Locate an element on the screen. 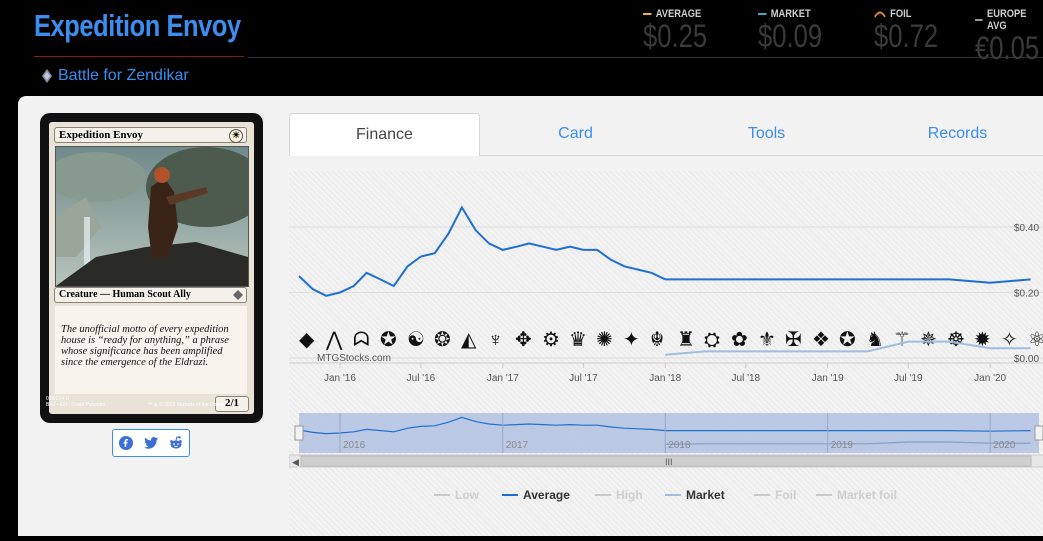 The height and width of the screenshot is (541, 1043). card-type-bar: Creature — Human Scout Ally is located at coordinates (150, 295).